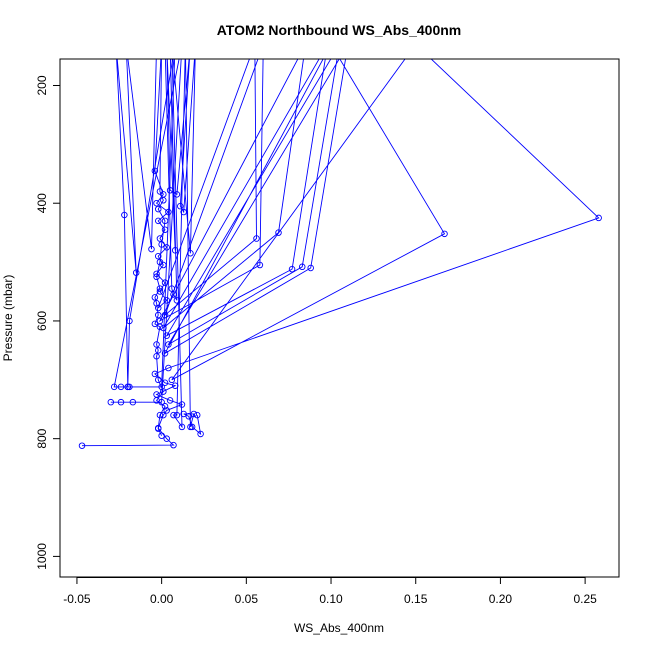 The width and height of the screenshot is (650, 650). What do you see at coordinates (77, 599) in the screenshot?
I see `x-tick-label: -0.05` at bounding box center [77, 599].